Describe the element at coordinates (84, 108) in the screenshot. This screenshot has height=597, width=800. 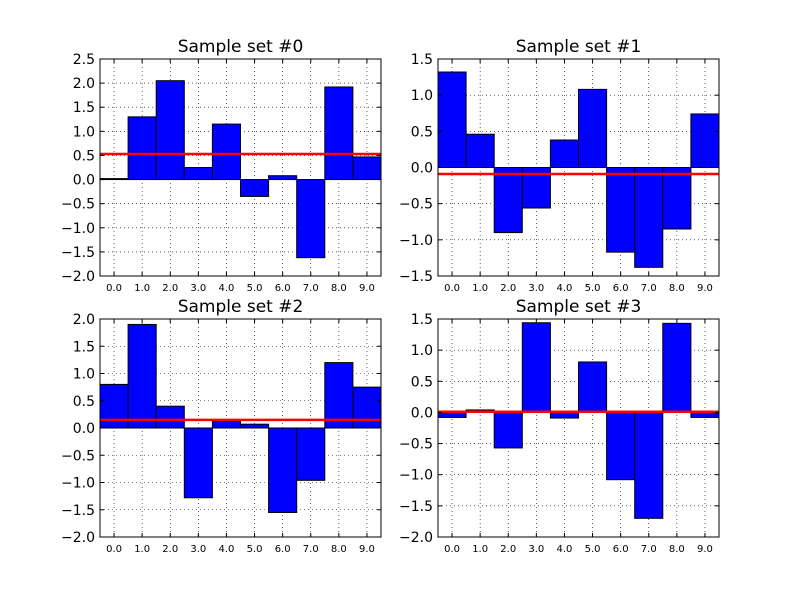
I see `y-tick-label: 1.5` at that location.